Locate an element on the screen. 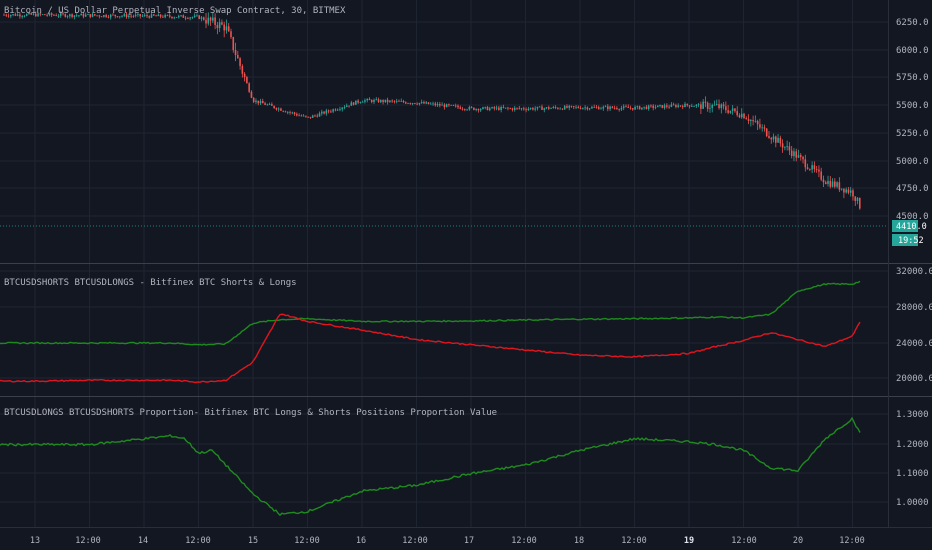  price-axis-tick: 5750.0 is located at coordinates (912, 78).